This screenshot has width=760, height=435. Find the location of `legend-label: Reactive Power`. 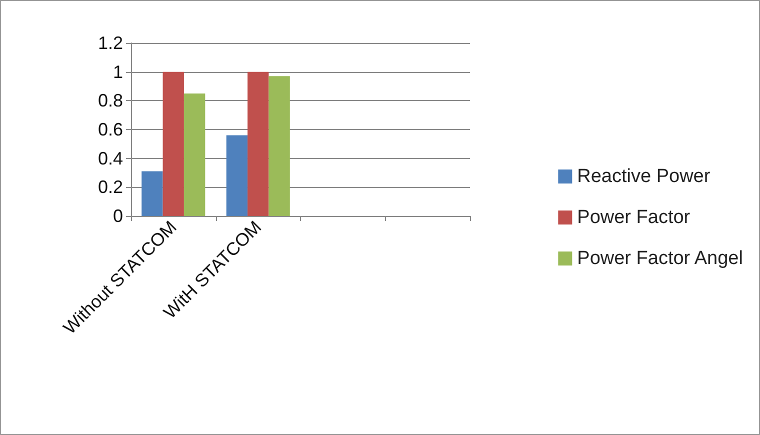

legend-label: Reactive Power is located at coordinates (644, 176).